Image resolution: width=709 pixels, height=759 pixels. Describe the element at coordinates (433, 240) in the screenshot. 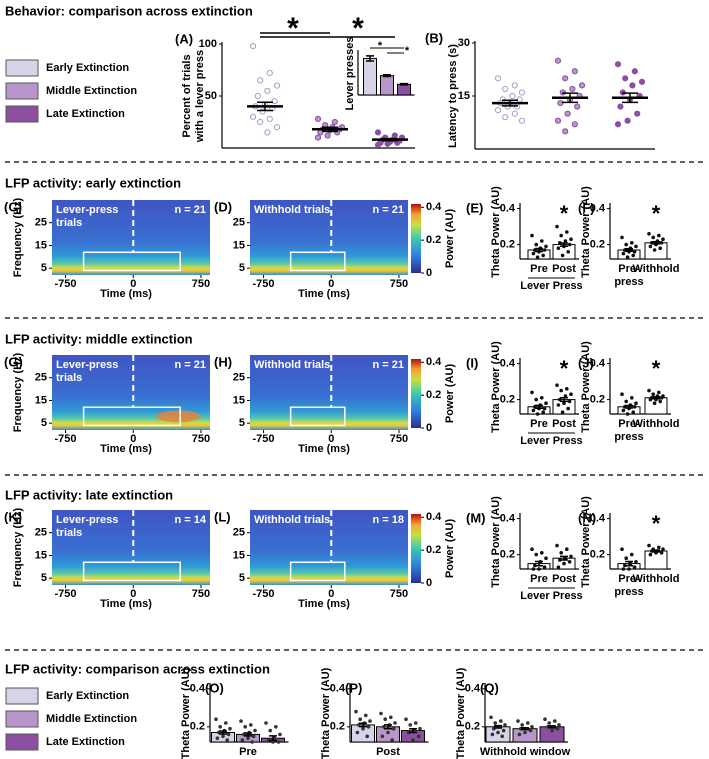

I see `colorbar-tick-label: 0.2` at that location.